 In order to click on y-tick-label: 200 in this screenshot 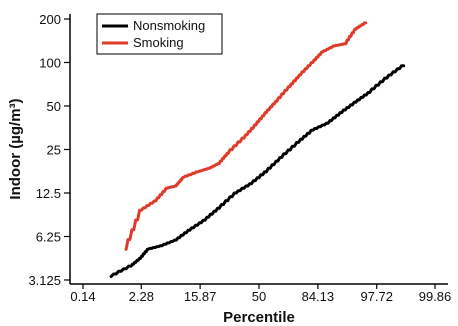, I will do `click(50, 19)`.